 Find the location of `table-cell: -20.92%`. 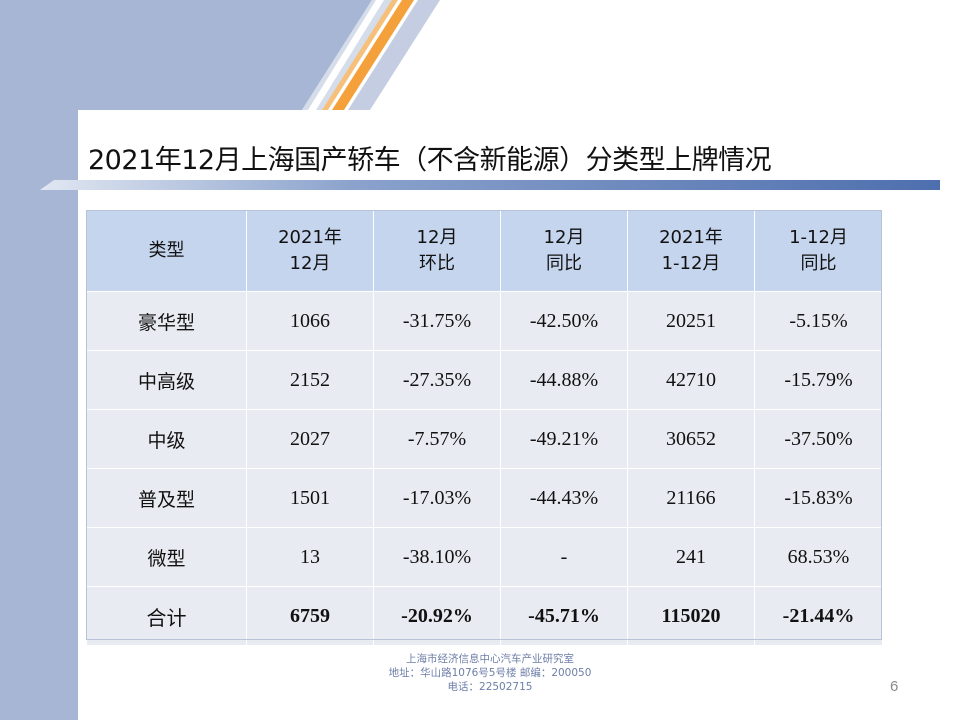

table-cell: -20.92% is located at coordinates (437, 616).